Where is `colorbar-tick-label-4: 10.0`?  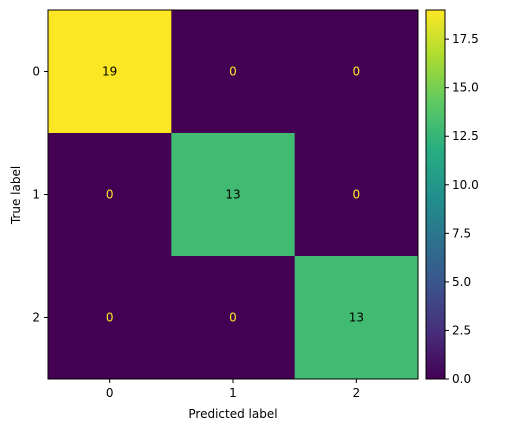 colorbar-tick-label-4: 10.0 is located at coordinates (465, 185).